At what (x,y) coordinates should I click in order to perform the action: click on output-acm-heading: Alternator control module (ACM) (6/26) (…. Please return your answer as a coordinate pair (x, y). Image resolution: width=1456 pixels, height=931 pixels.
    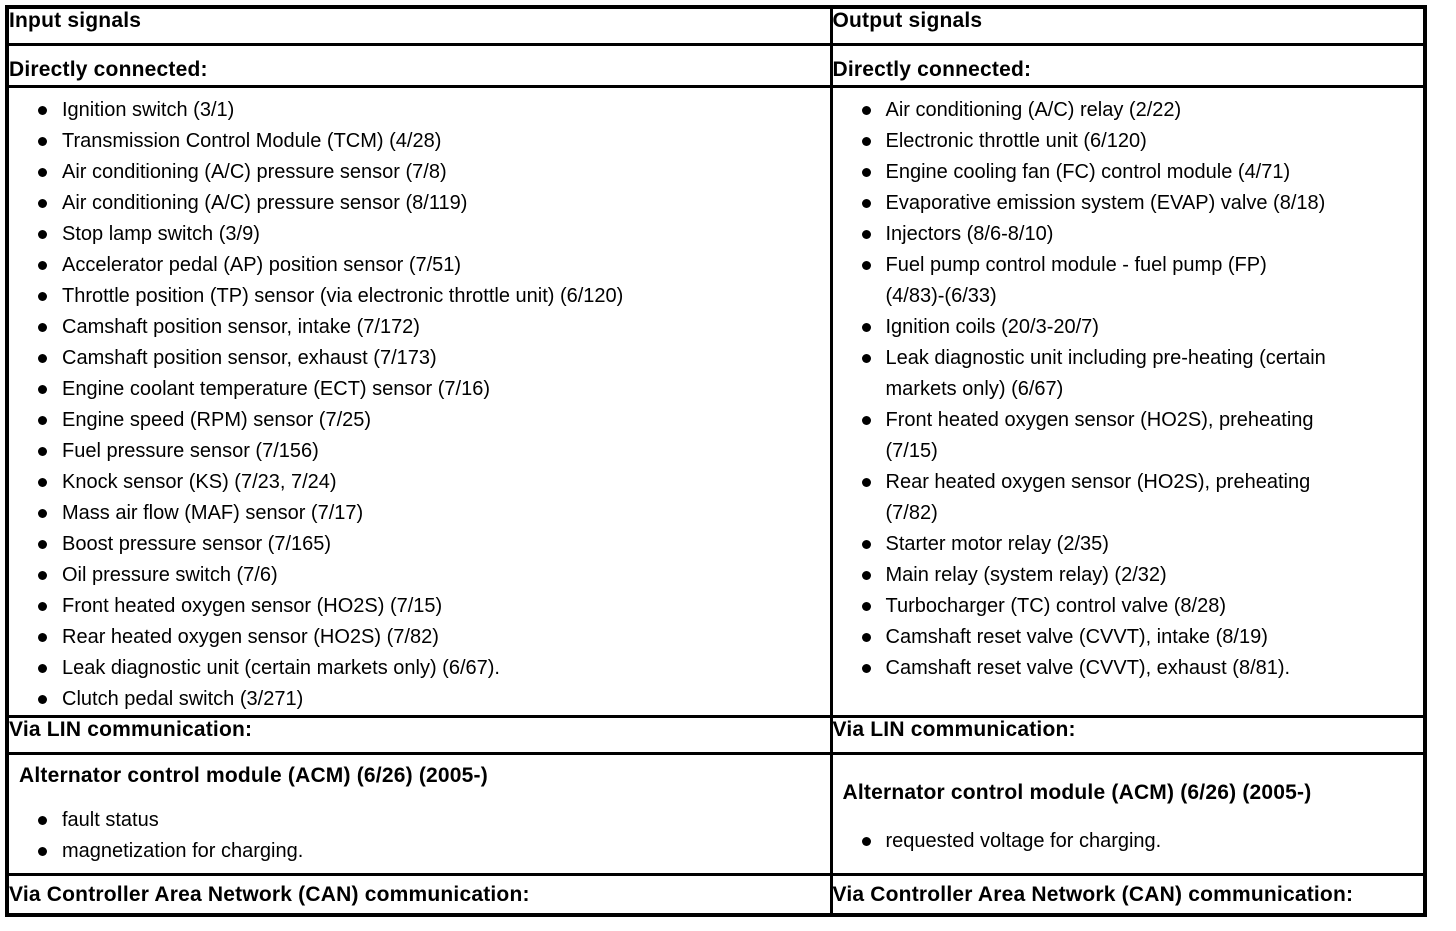
    Looking at the image, I should click on (1077, 792).